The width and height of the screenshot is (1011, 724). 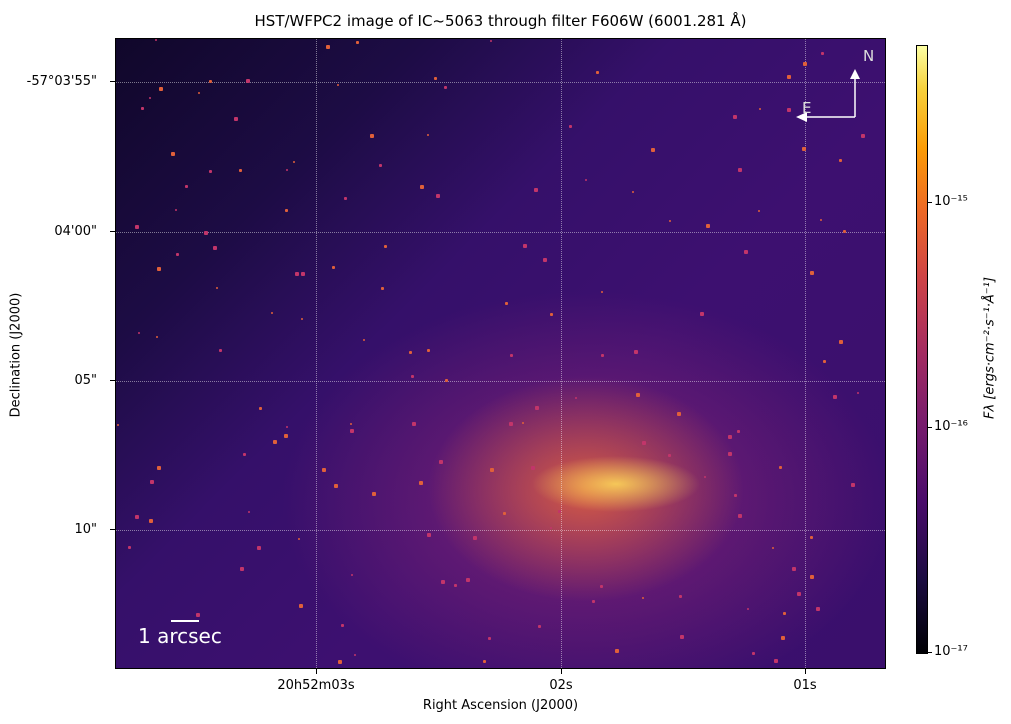 I want to click on y-tick-label: 10", so click(x=85, y=529).